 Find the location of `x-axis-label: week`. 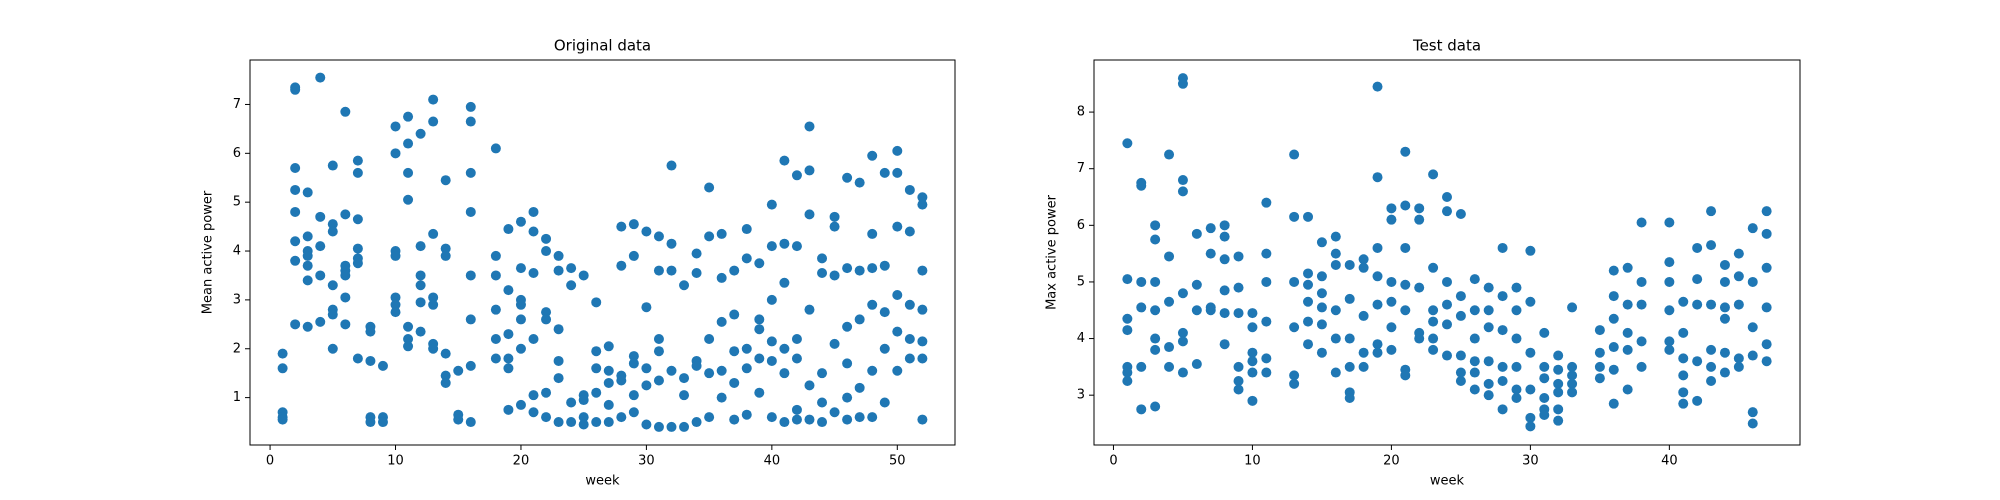

x-axis-label: week is located at coordinates (602, 481).